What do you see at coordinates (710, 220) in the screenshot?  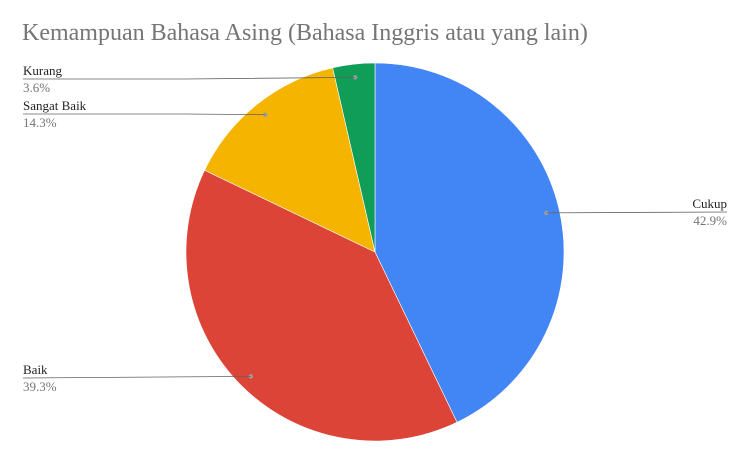 I see `slice-percent-cukup: 42.9%` at bounding box center [710, 220].